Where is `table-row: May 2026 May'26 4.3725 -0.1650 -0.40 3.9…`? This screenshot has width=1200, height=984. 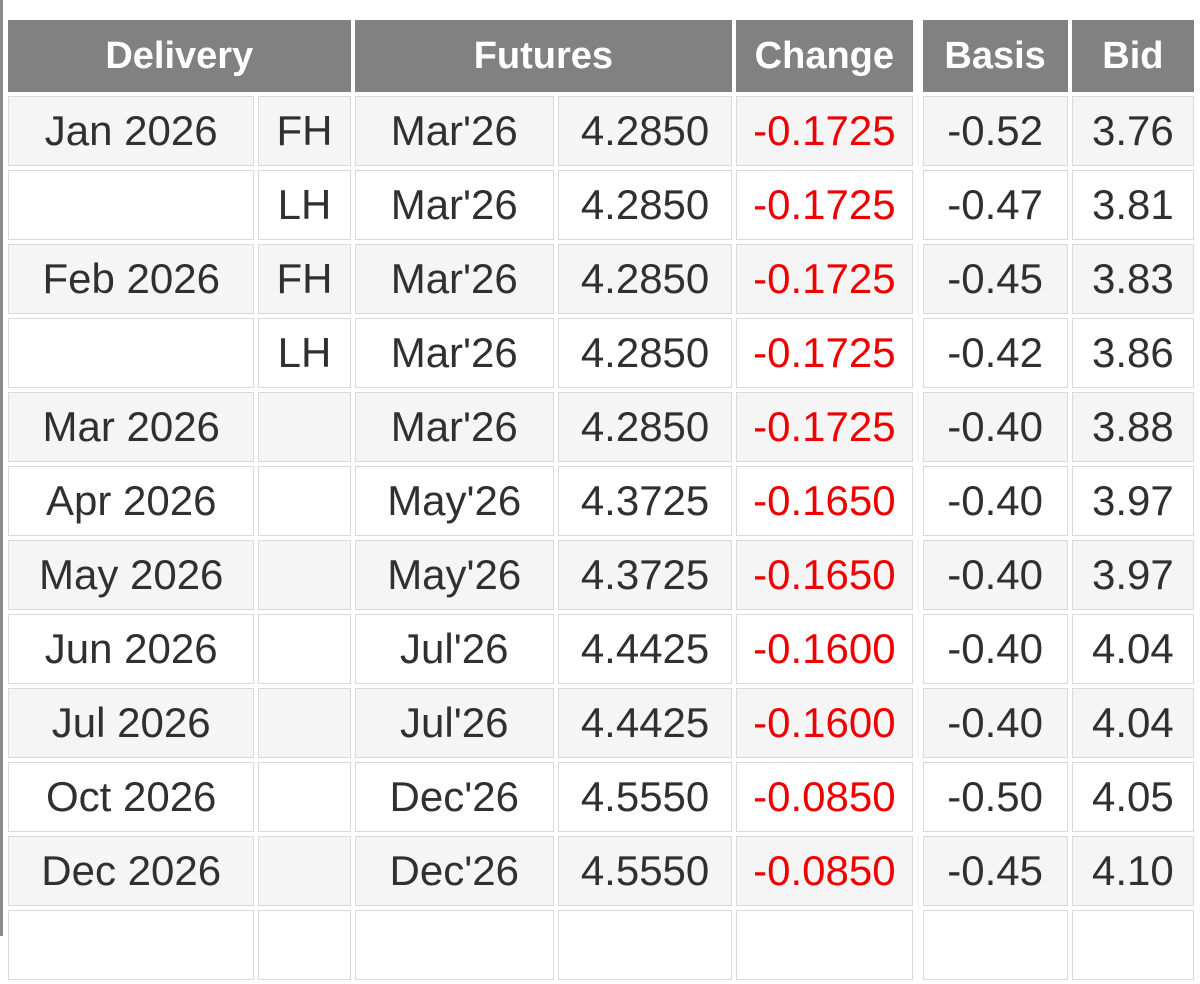 table-row: May 2026 May'26 4.3725 -0.1650 -0.40 3.9… is located at coordinates (601, 575).